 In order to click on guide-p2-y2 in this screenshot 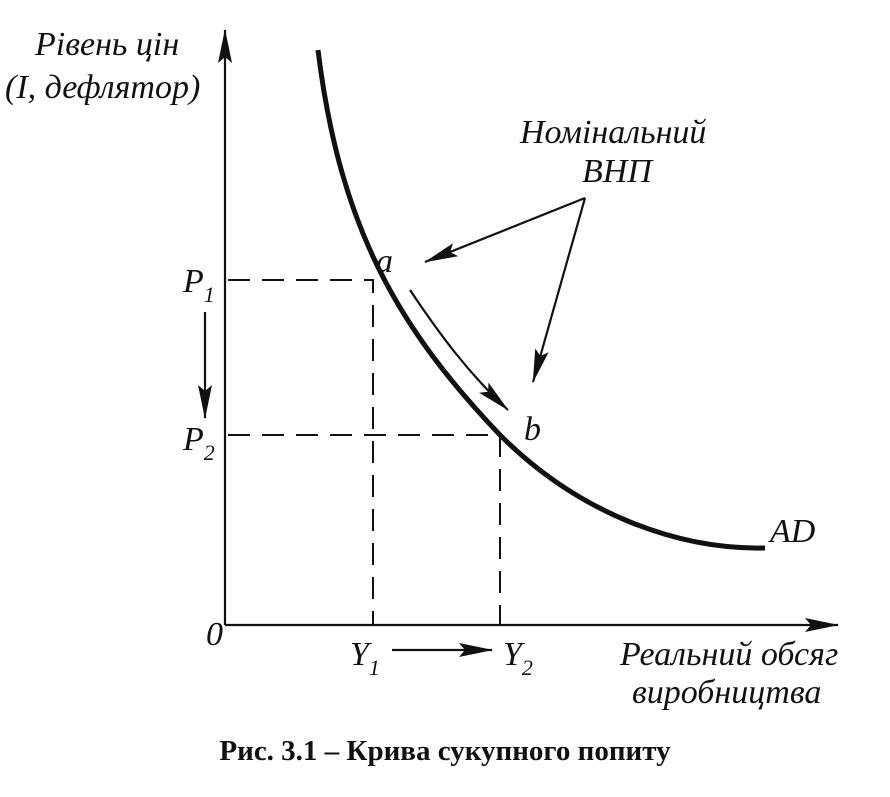, I will do `click(364, 529)`.